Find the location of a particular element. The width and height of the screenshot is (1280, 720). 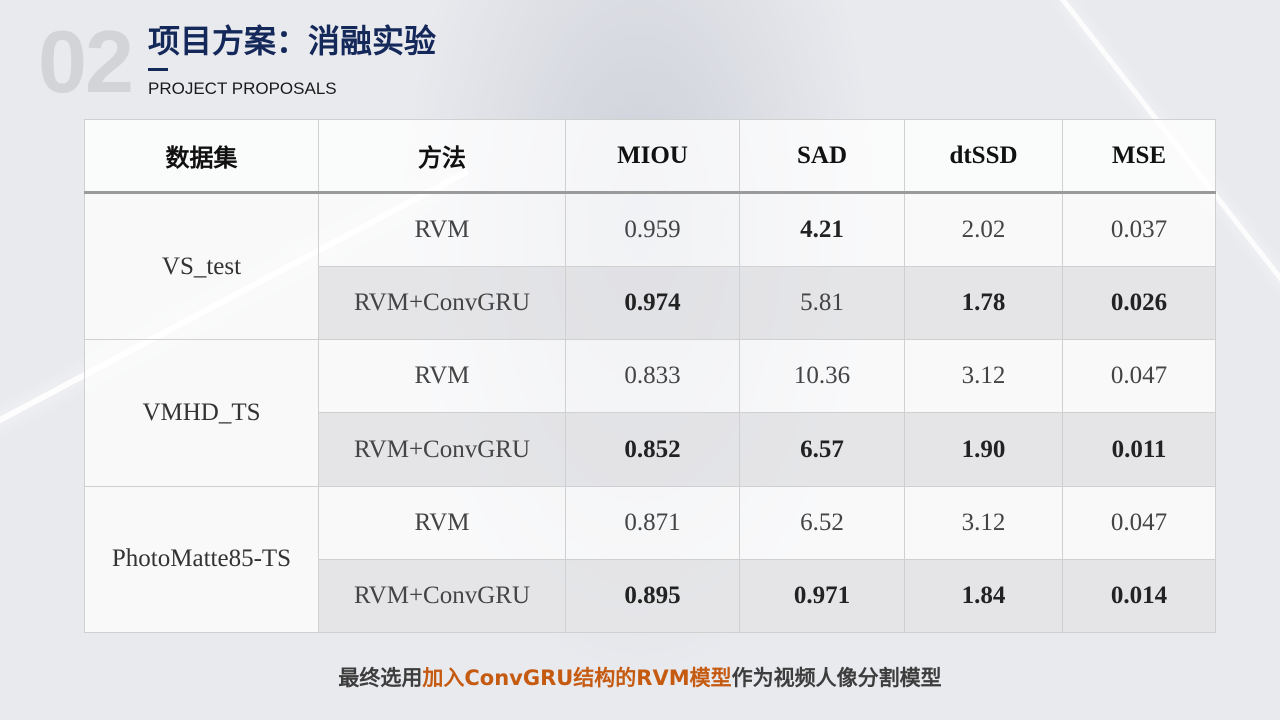

mse-cell: 0.014 is located at coordinates (1139, 596).